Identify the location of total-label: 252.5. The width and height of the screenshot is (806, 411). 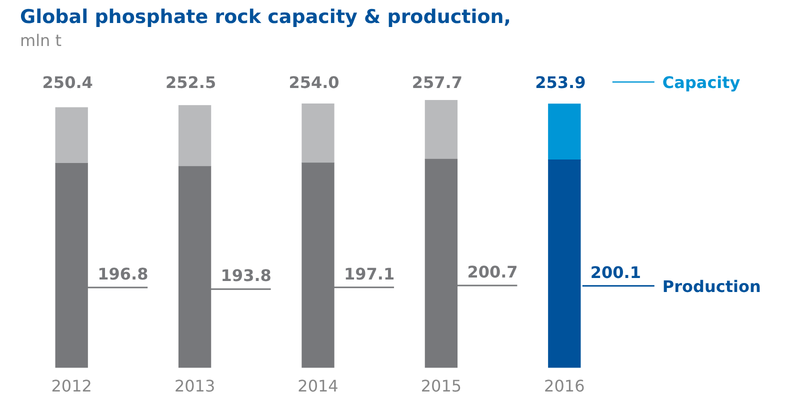
(190, 82).